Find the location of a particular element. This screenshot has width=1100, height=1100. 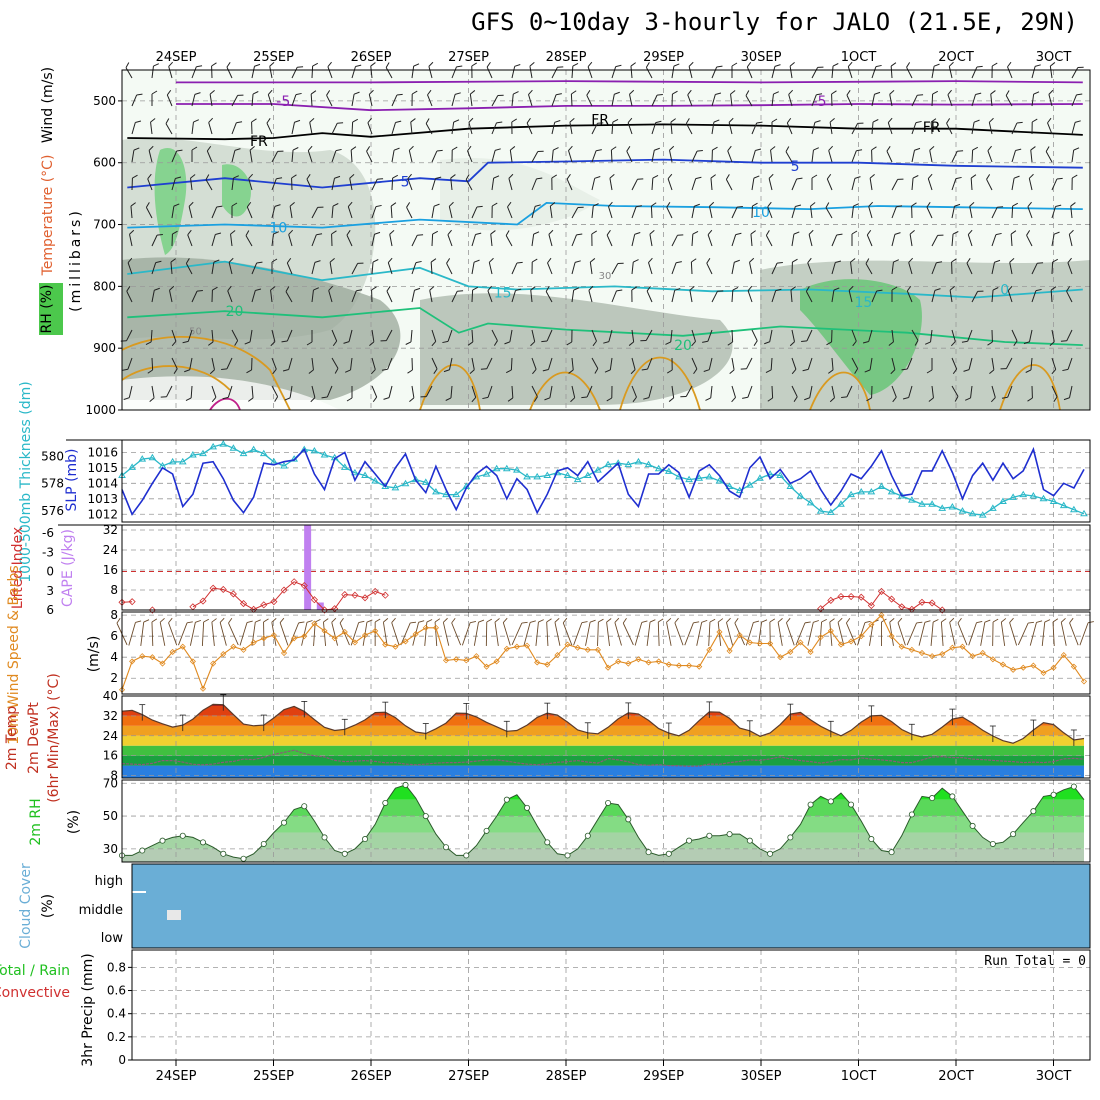

date-label-top: 24SEP is located at coordinates (176, 57).